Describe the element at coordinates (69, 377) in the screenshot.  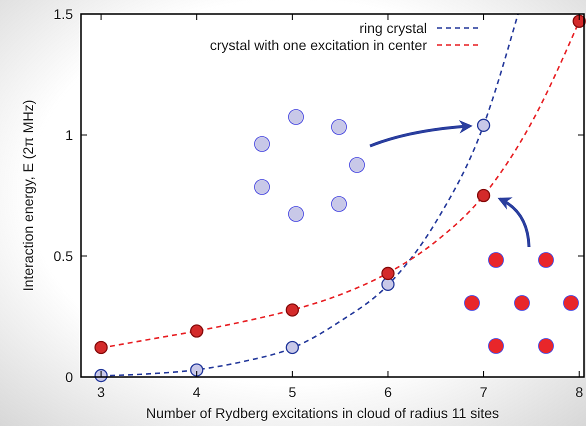
I see `y-tick-label: 0` at that location.